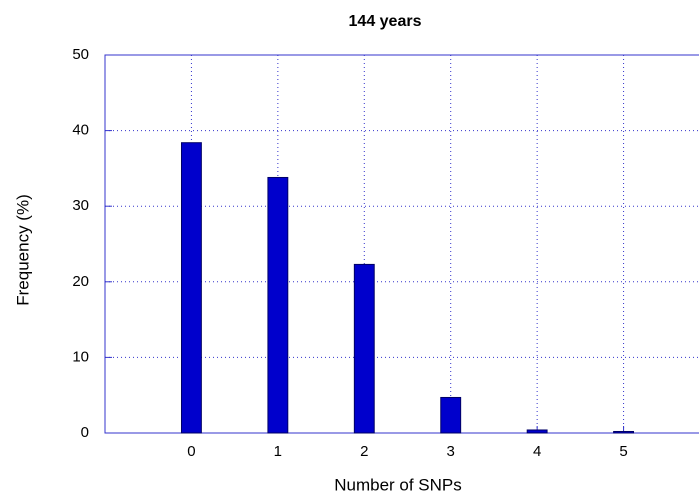 The width and height of the screenshot is (699, 496). Describe the element at coordinates (80, 281) in the screenshot. I see `y-tick-label: 20` at that location.